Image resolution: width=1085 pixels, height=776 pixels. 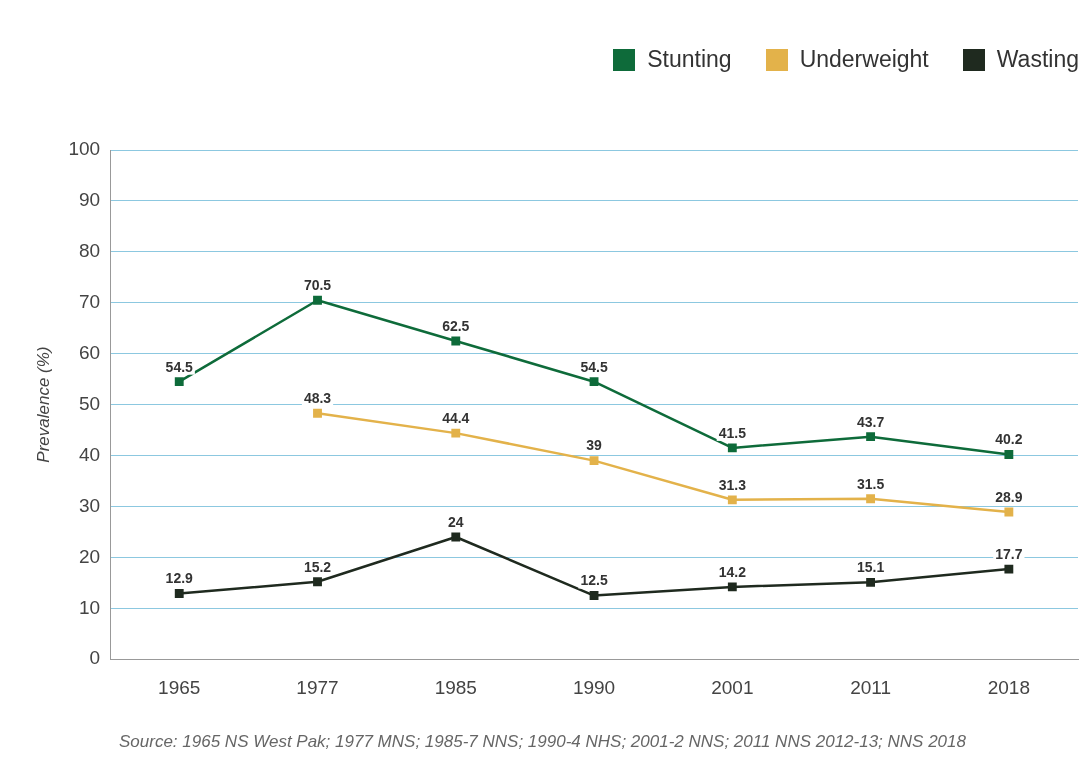 What do you see at coordinates (542, 742) in the screenshot?
I see `source-note: Source: 1965 NS West Pak; 1977 MNS; 1985-7 NNS; 1990-4 NHS; 2001-2 NNS; 2011 NNS 2012-13; NNS 2018` at bounding box center [542, 742].